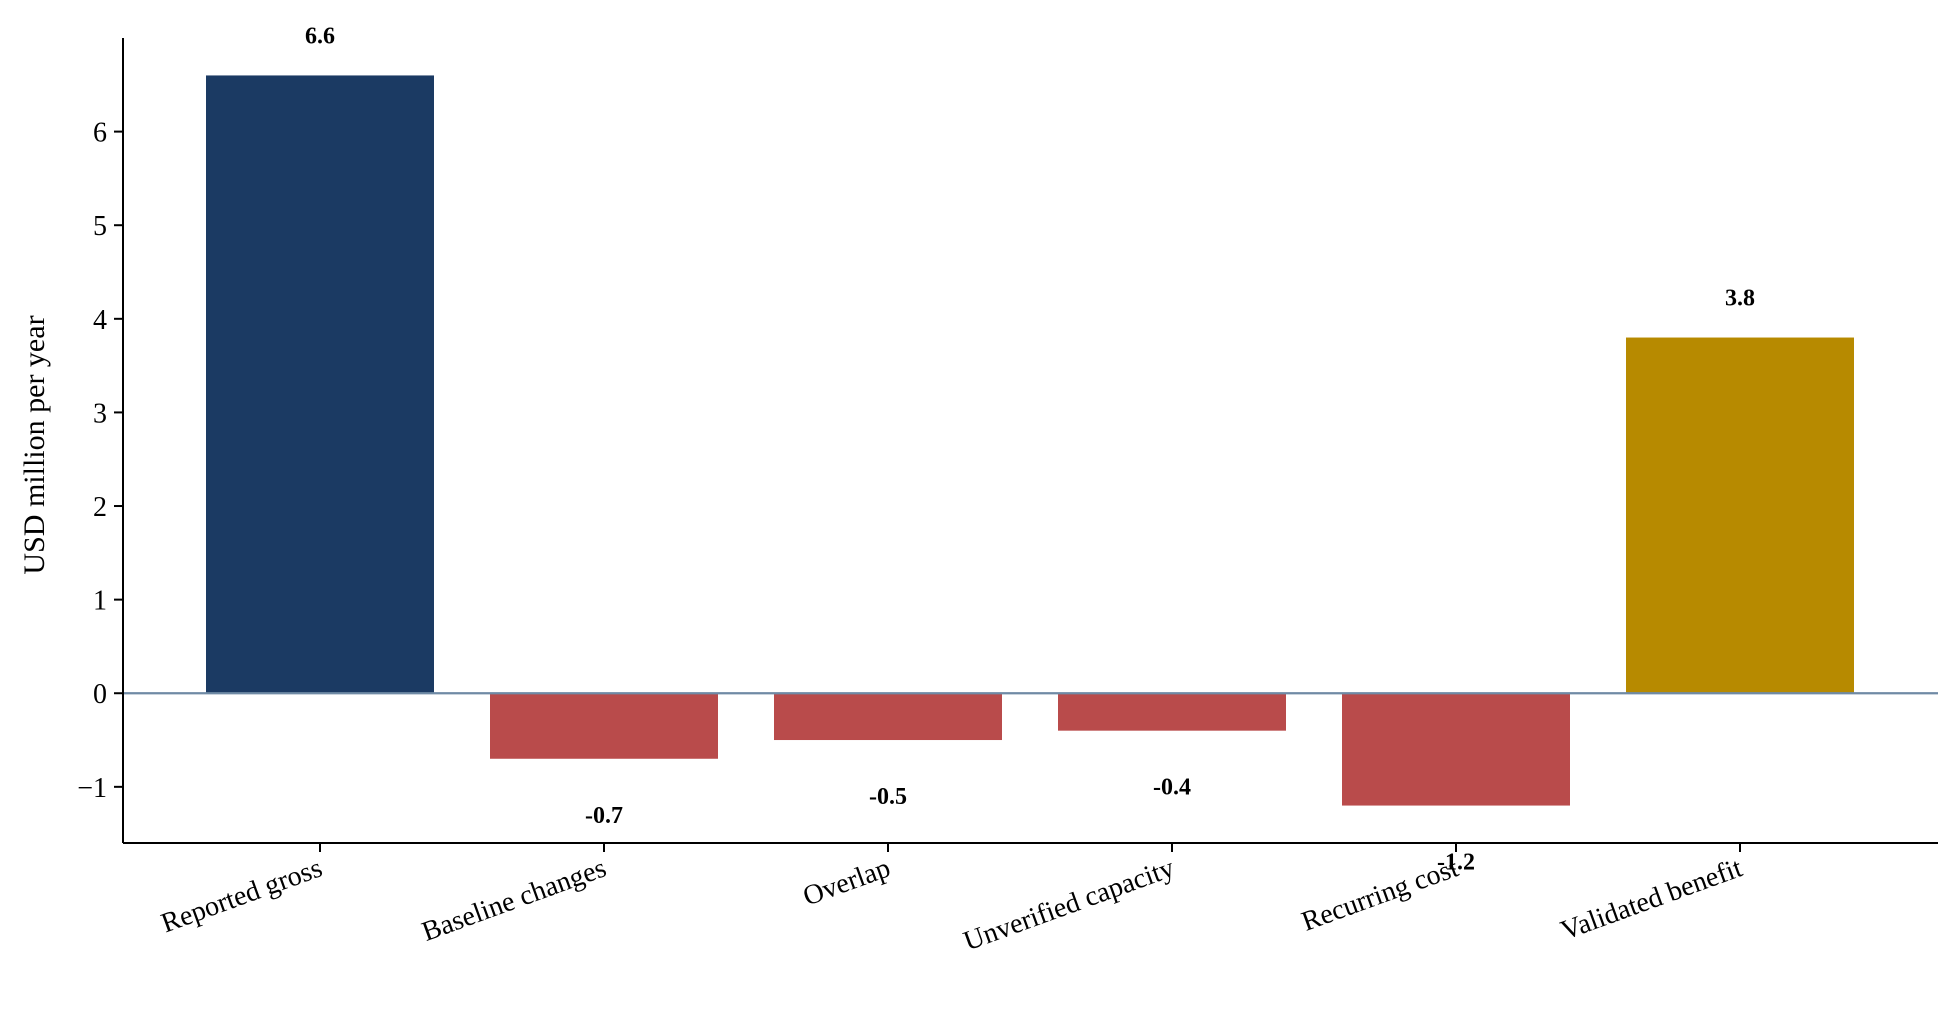 Image resolution: width=1951 pixels, height=1027 pixels. What do you see at coordinates (100, 133) in the screenshot?
I see `y-tick-label: 6` at bounding box center [100, 133].